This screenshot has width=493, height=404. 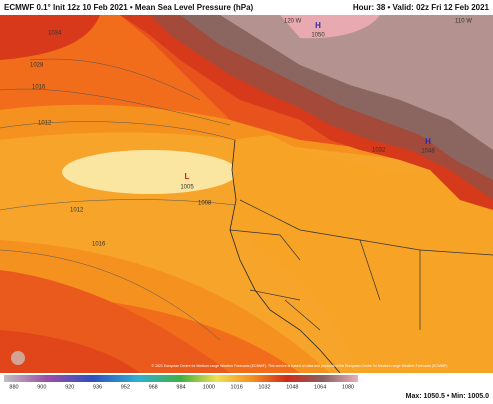 I want to click on high-value: 1050, so click(x=318, y=36).